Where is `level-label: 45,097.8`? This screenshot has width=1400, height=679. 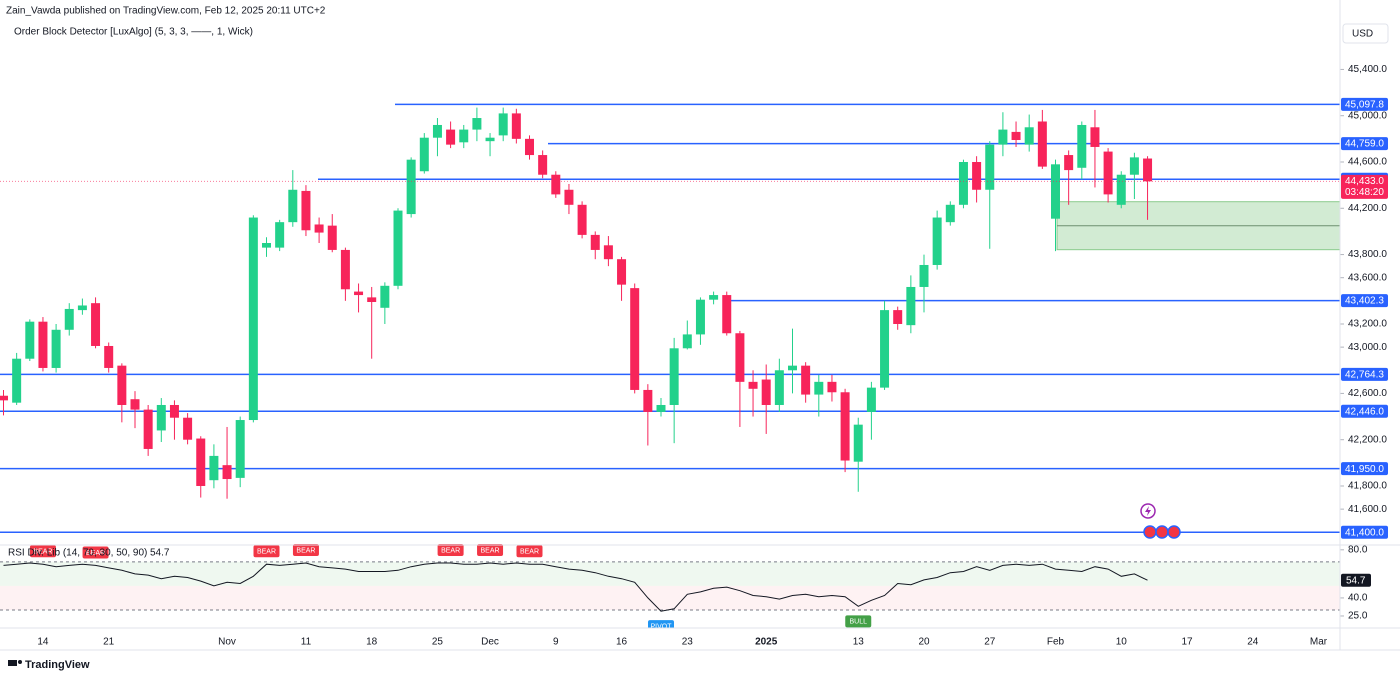 level-label: 45,097.8 is located at coordinates (1364, 105).